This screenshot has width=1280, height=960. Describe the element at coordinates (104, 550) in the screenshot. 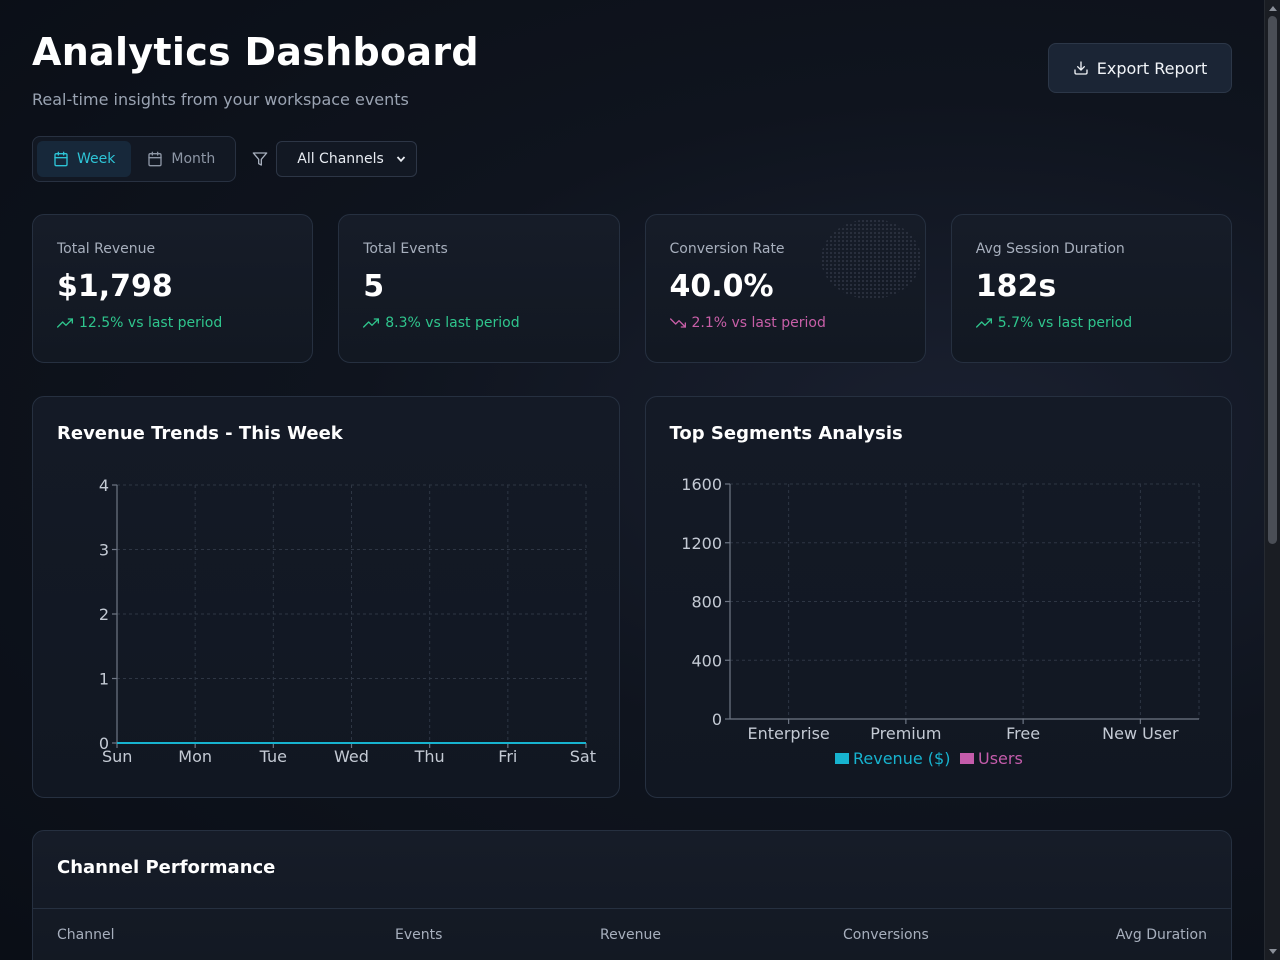

I see `y-tick-label: 3` at that location.